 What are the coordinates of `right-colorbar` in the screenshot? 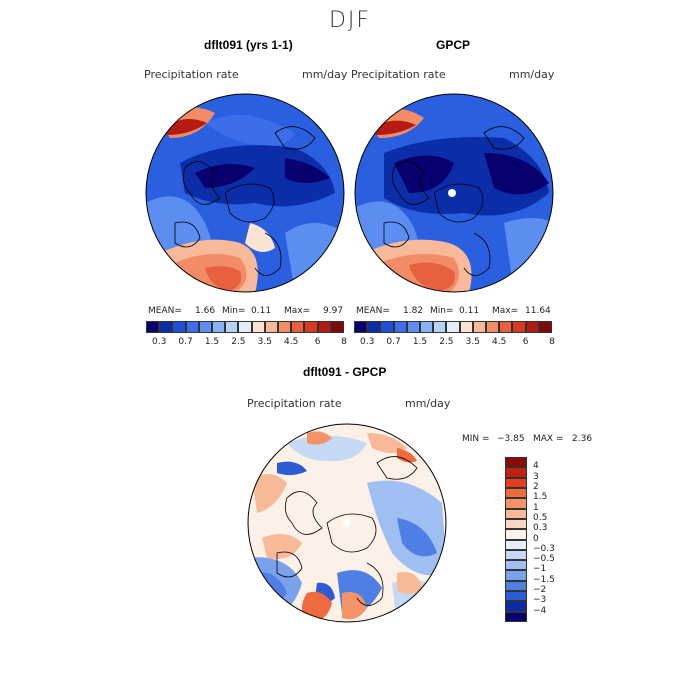 It's located at (453, 327).